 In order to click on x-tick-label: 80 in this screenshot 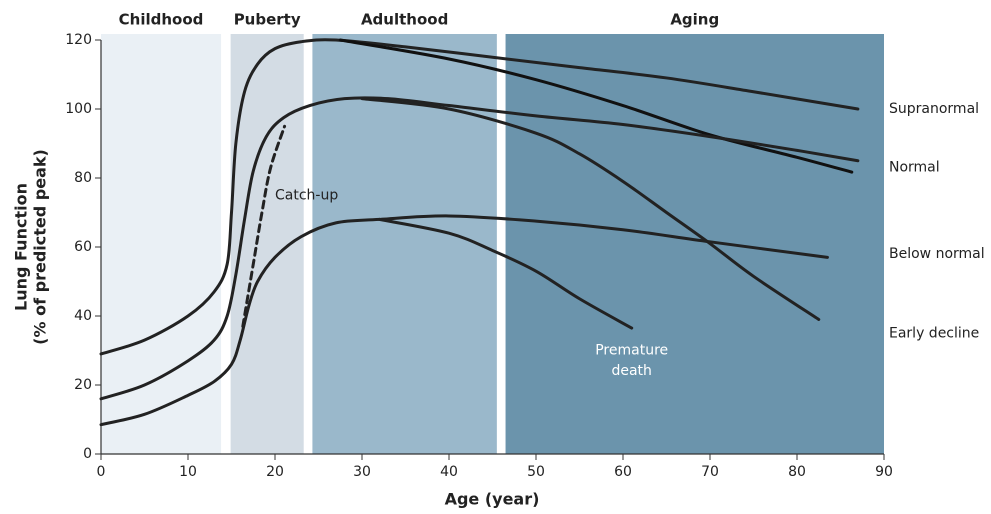, I will do `click(797, 472)`.